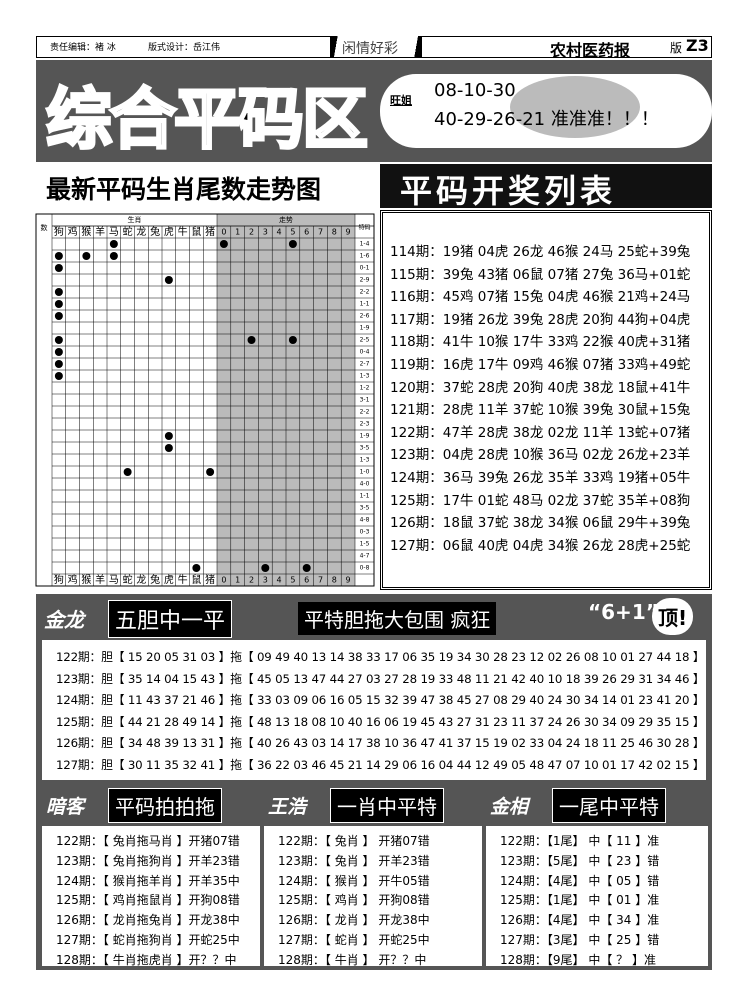 This screenshot has width=748, height=1008. I want to click on column-line: 128期：【 牛肖拖虎肖 】开？？中, so click(146, 959).